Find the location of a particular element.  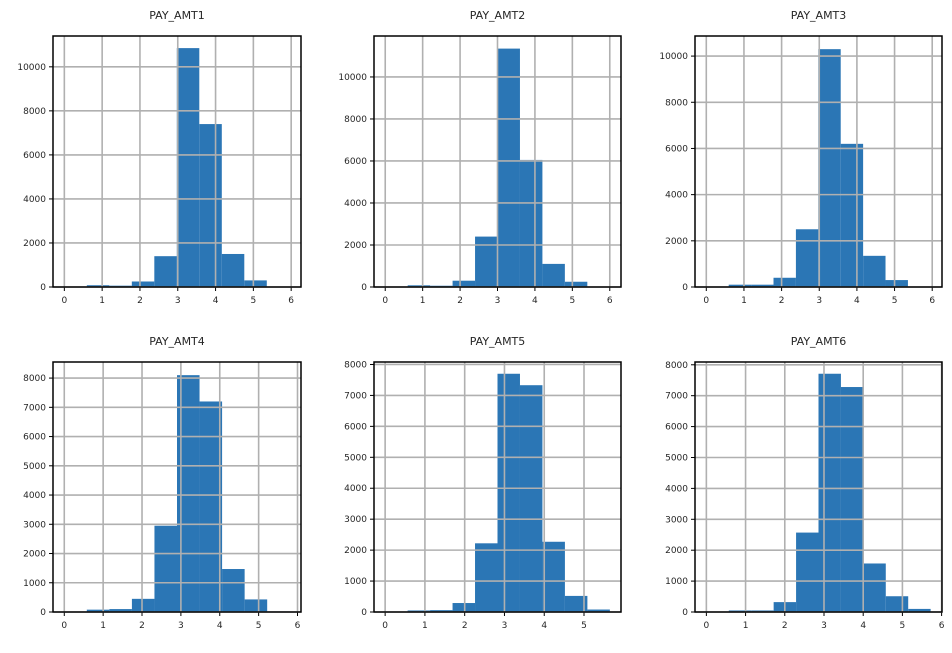

panel-title: PAY_AMT3 is located at coordinates (819, 15).